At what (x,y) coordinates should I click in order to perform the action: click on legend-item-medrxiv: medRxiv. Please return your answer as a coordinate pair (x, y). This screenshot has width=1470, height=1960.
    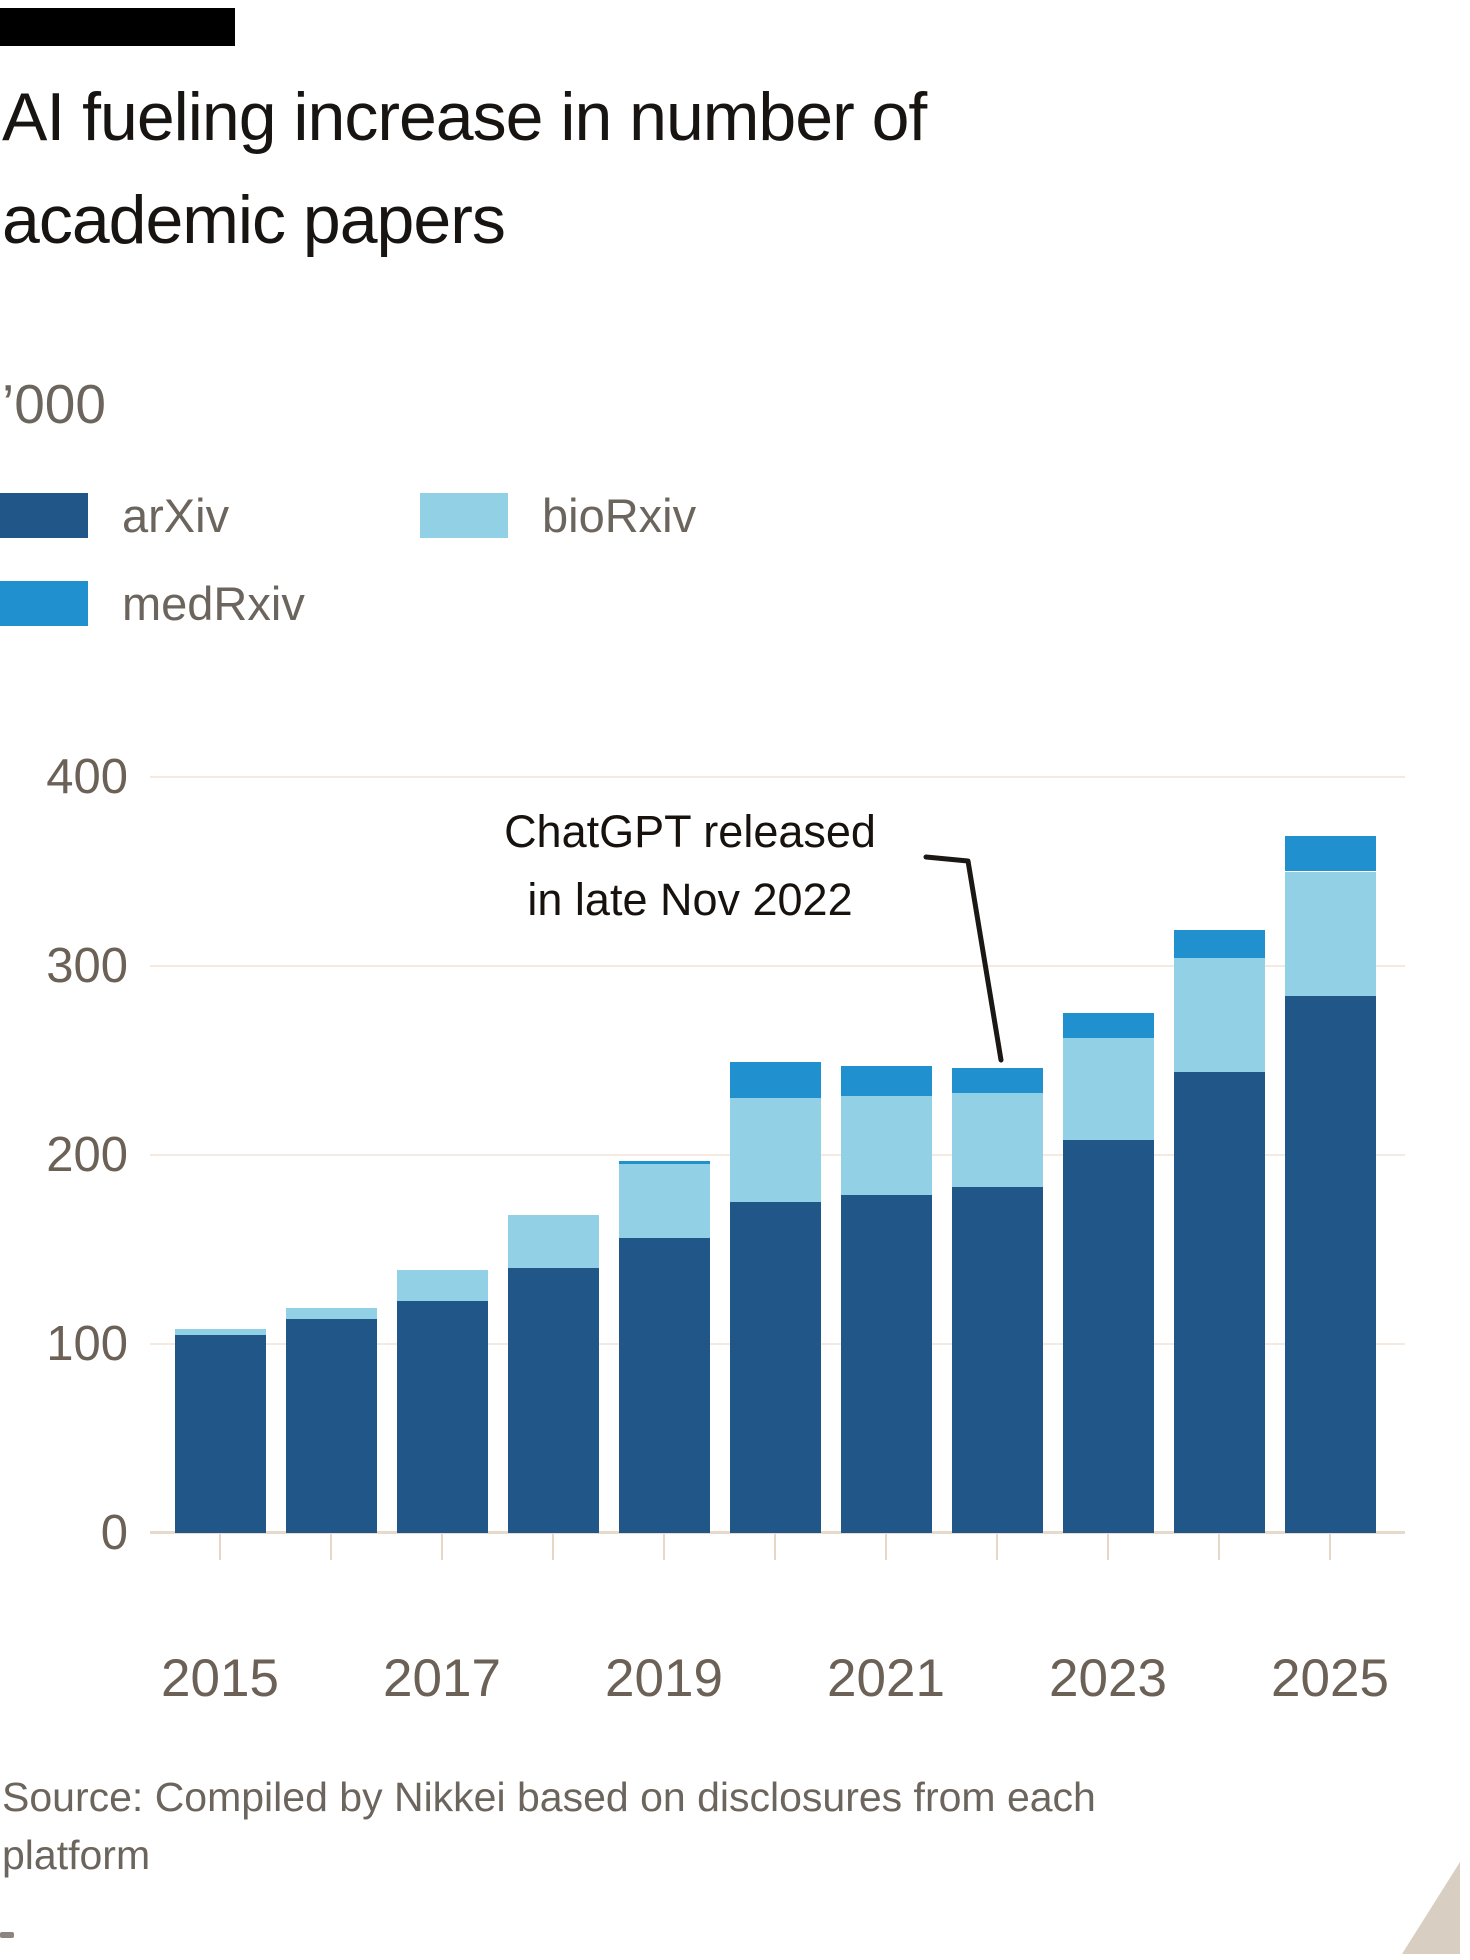
    Looking at the image, I should click on (152, 603).